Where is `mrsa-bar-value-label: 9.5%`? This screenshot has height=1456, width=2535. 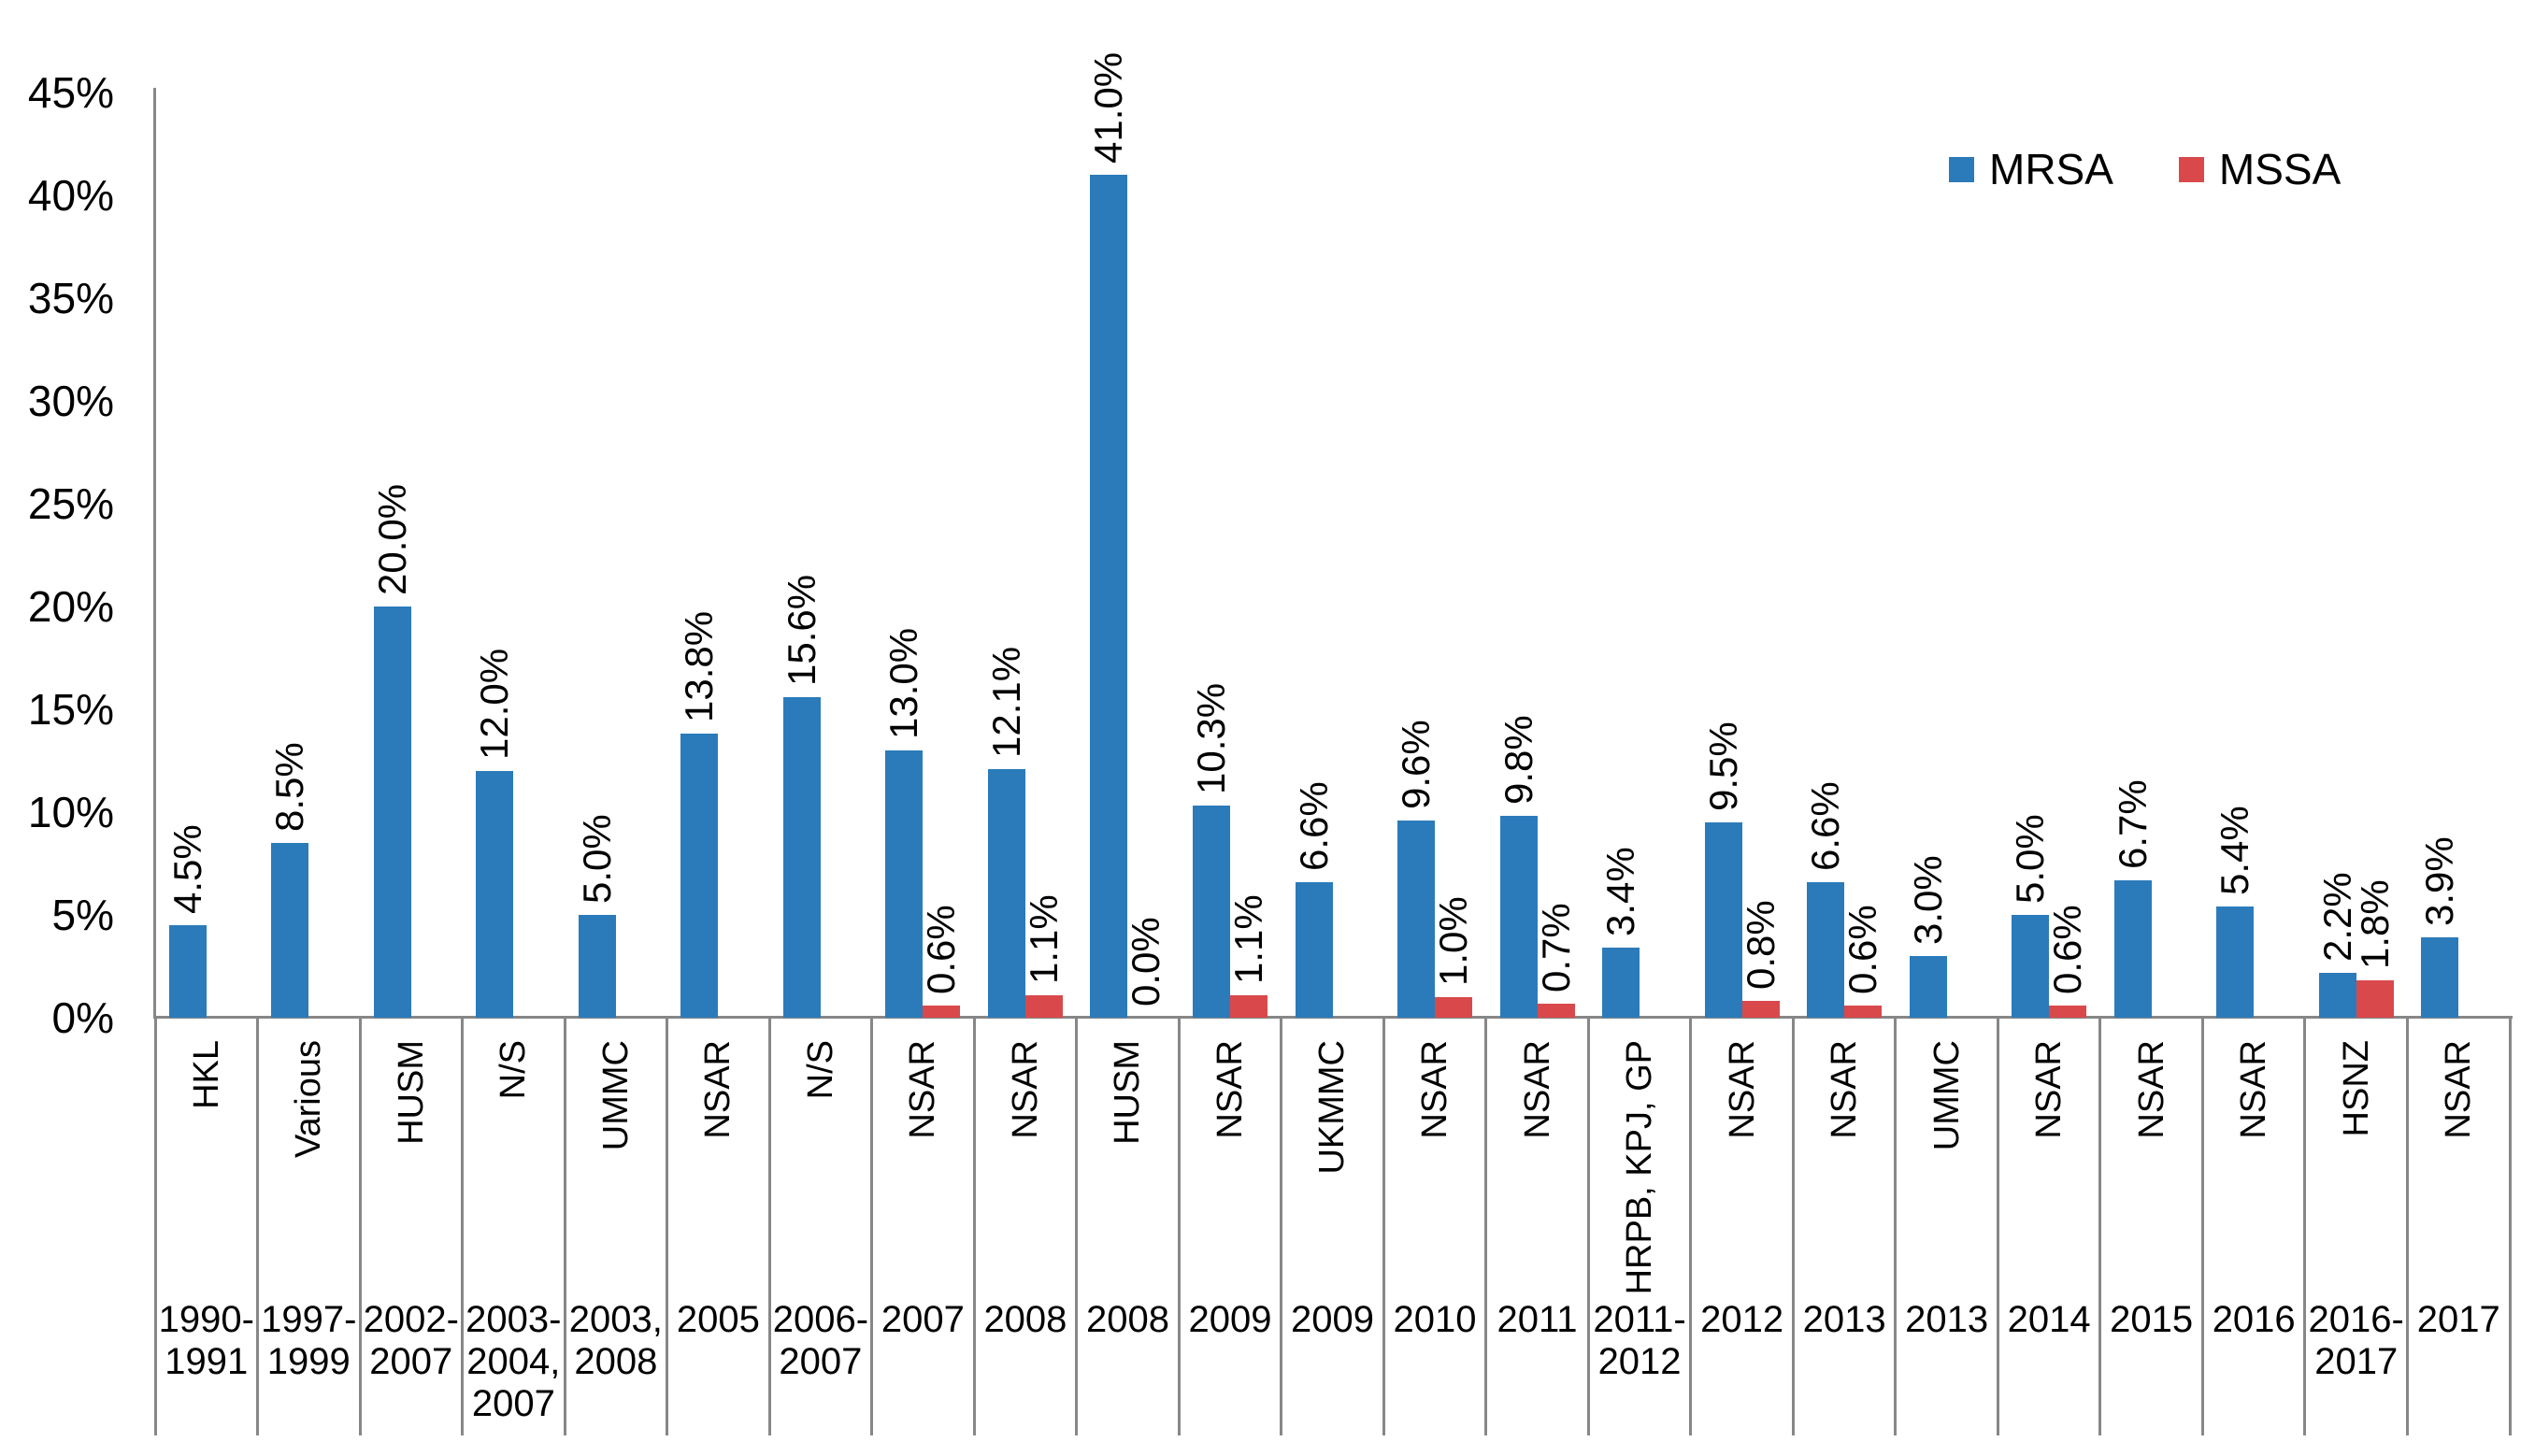 mrsa-bar-value-label: 9.5% is located at coordinates (1722, 766).